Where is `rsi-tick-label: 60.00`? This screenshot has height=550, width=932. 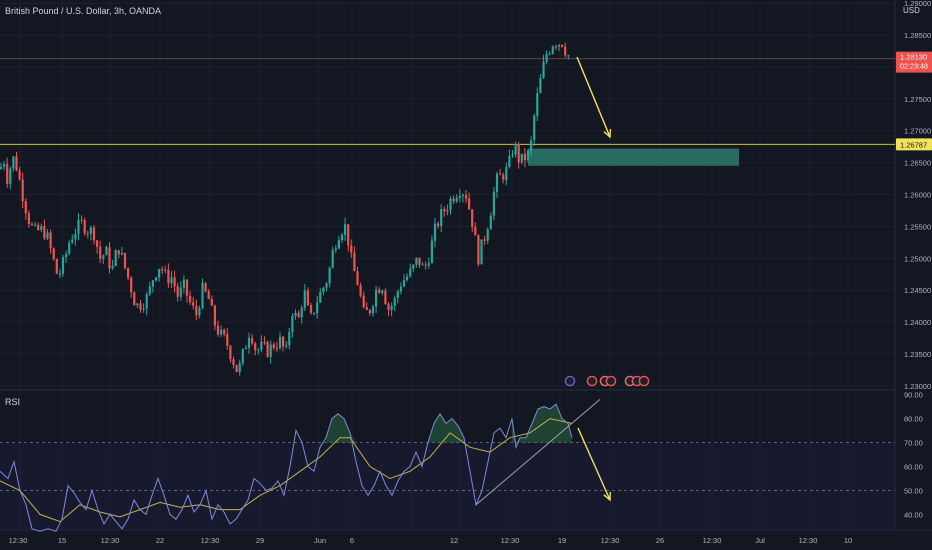 rsi-tick-label: 60.00 is located at coordinates (913, 466).